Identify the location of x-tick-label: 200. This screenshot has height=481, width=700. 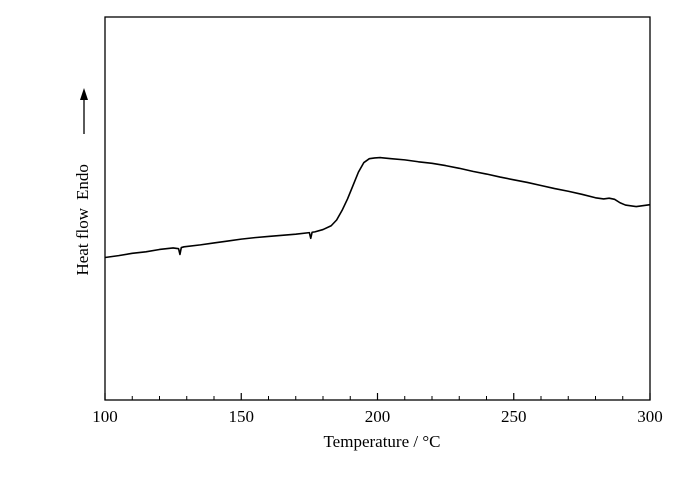
(378, 416).